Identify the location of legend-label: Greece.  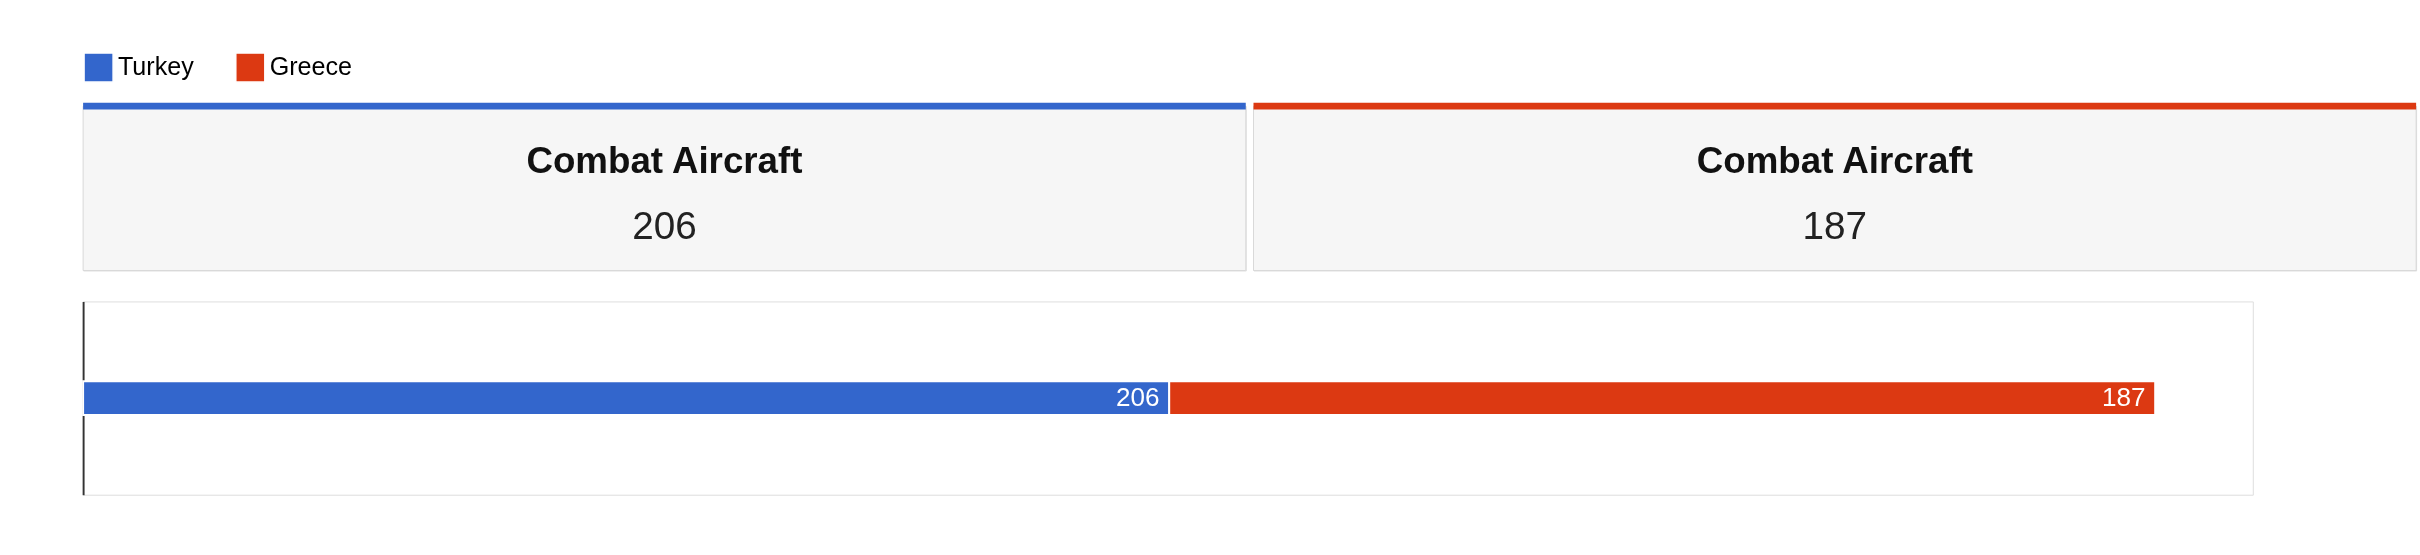
(310, 66).